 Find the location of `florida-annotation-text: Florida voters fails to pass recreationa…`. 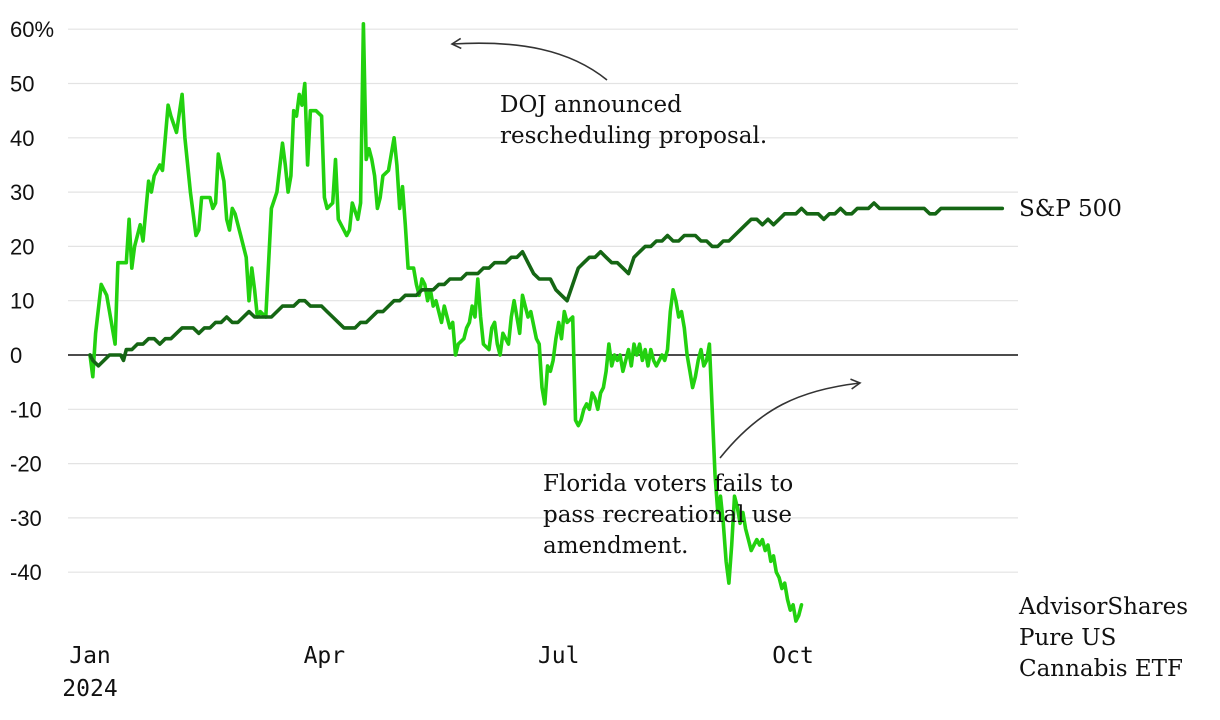

florida-annotation-text: Florida voters fails to pass recreationa… is located at coordinates (672, 515).